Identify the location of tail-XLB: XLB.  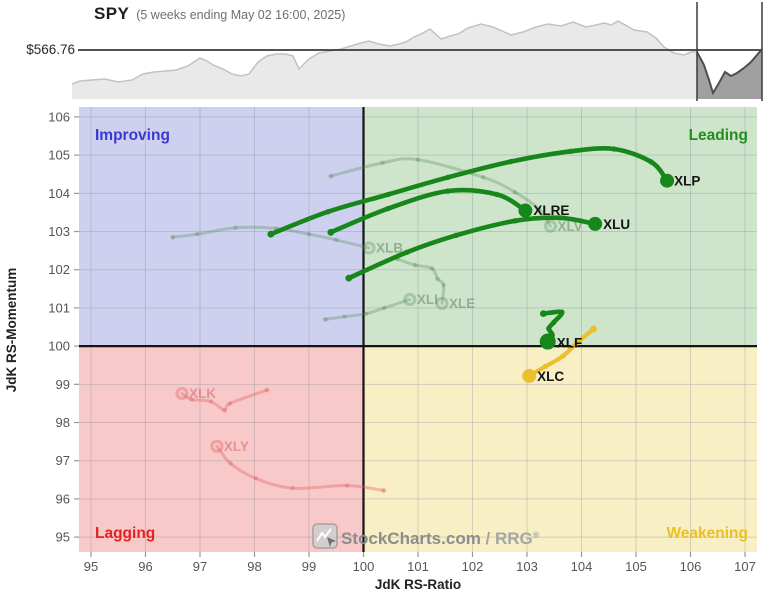
(286, 240).